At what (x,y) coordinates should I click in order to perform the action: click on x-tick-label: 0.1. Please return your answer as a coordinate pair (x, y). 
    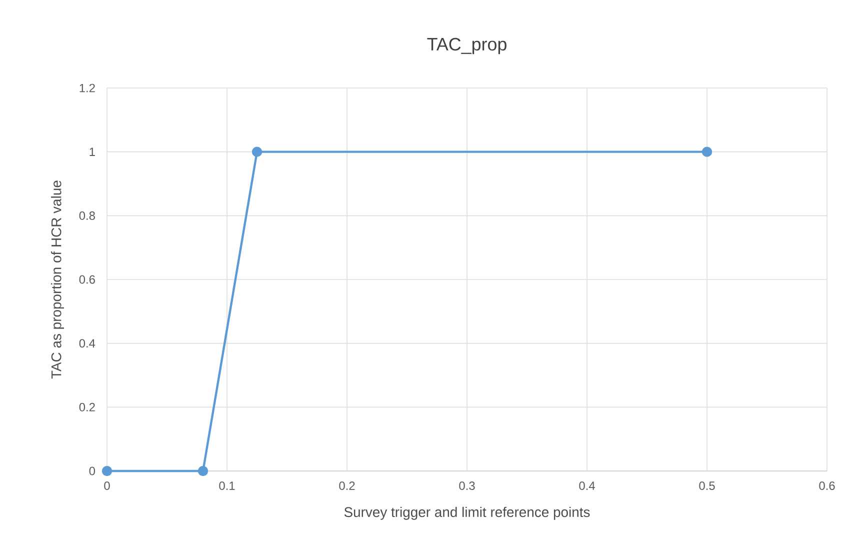
    Looking at the image, I should click on (227, 486).